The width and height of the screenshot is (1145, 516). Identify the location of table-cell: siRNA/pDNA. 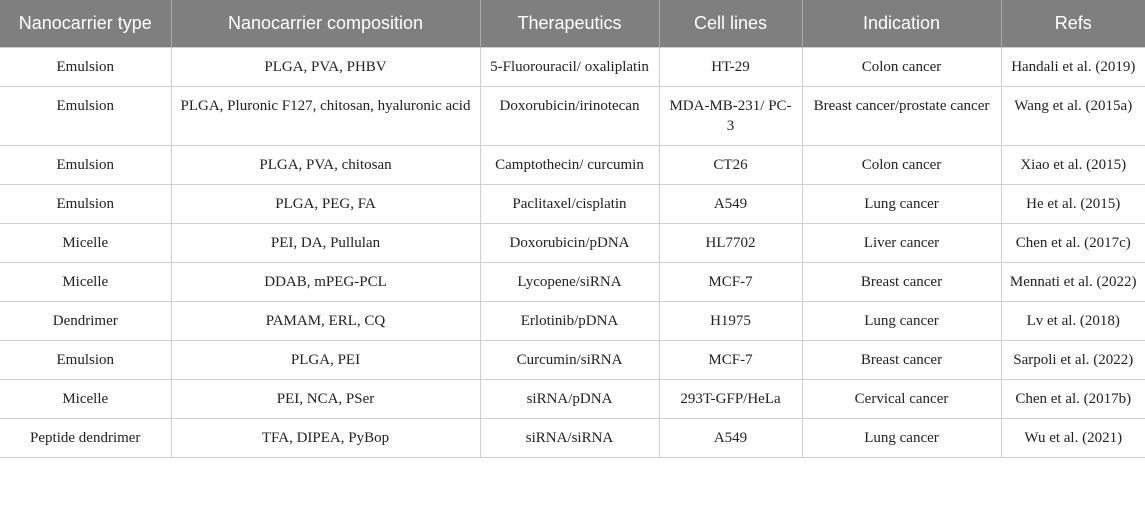
(569, 398).